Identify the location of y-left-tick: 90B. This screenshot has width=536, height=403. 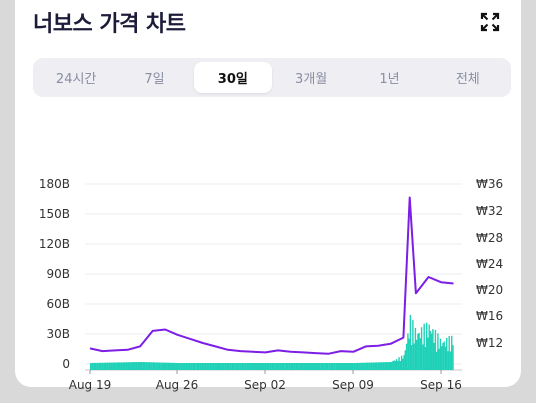
(58, 274).